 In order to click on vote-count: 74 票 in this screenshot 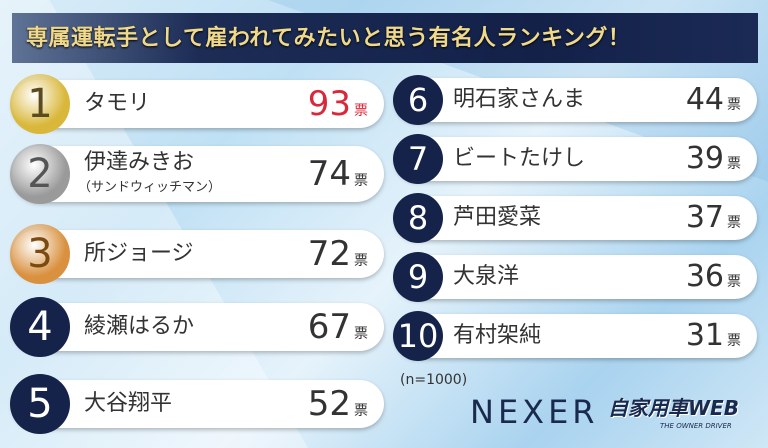, I will do `click(338, 177)`.